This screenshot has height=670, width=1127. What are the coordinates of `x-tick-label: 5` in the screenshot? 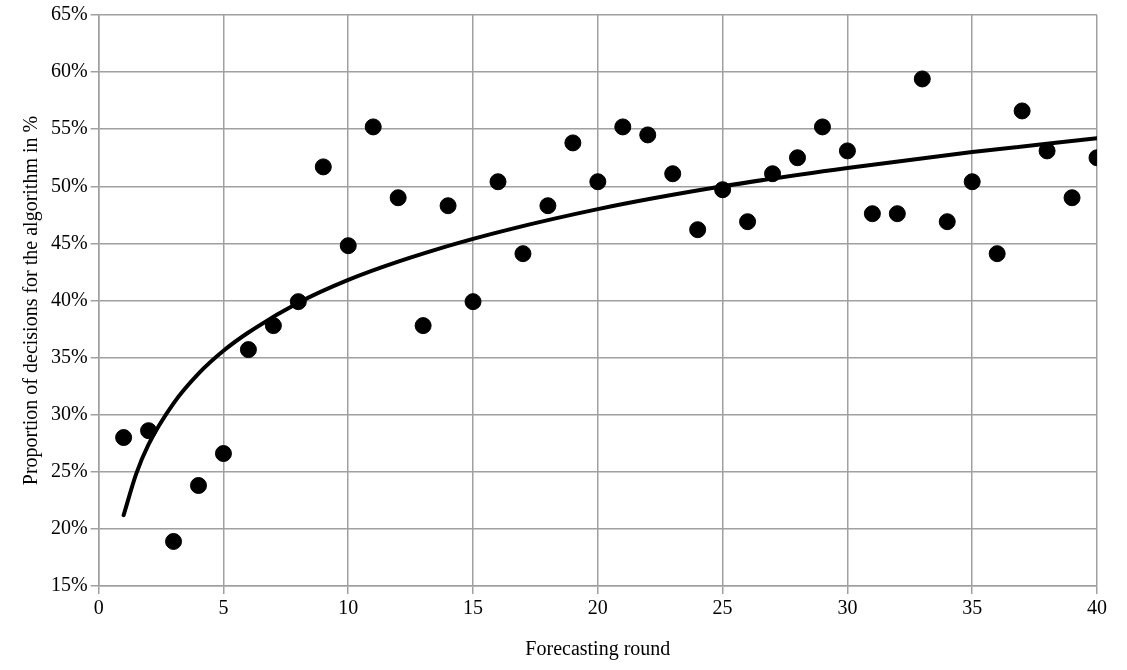 It's located at (223, 607).